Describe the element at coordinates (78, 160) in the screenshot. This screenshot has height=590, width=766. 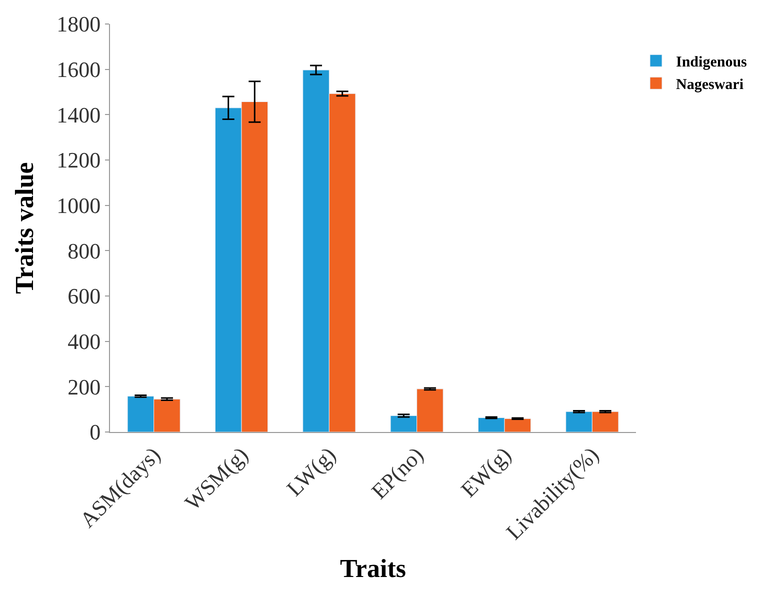
I see `y-tick-label: 1200` at that location.